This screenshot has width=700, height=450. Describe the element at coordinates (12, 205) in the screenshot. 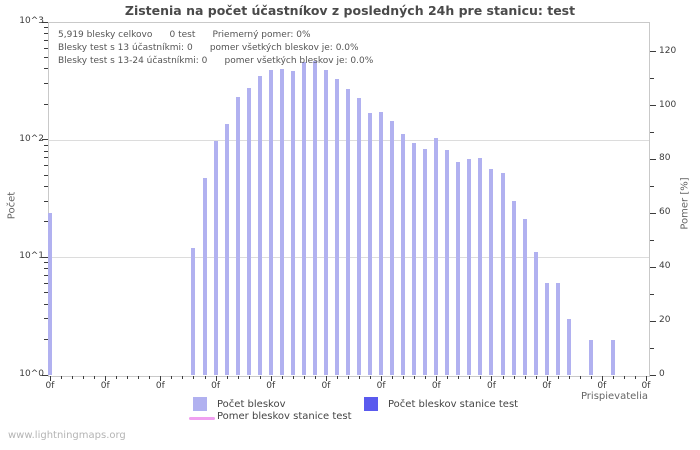

I see `y-axis-label-left: Počet` at that location.